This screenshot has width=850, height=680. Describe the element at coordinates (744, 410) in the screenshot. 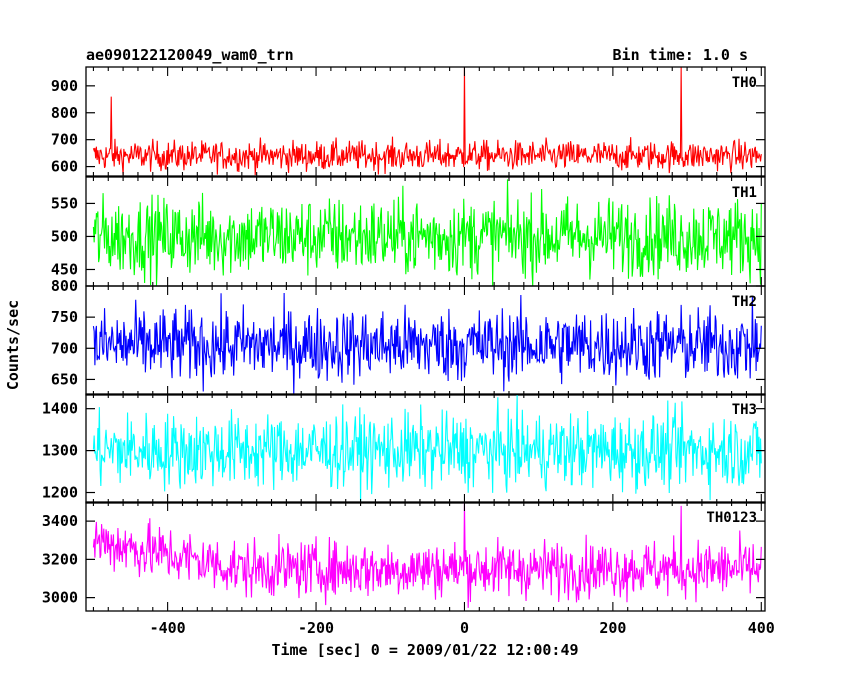

I see `panel-label-th3: TH3` at that location.